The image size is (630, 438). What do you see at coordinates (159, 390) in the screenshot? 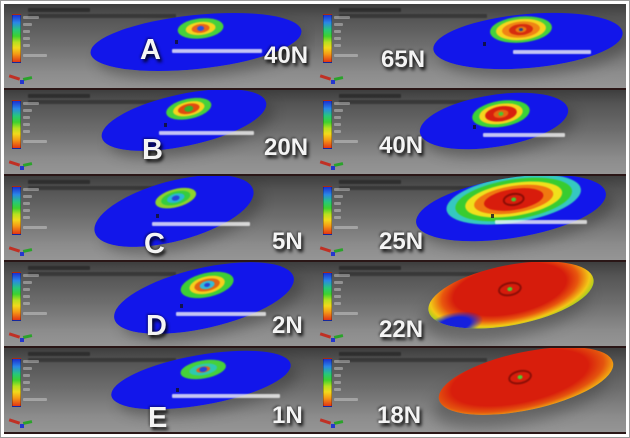
I see `panel-e-left: E 1N` at bounding box center [159, 390].